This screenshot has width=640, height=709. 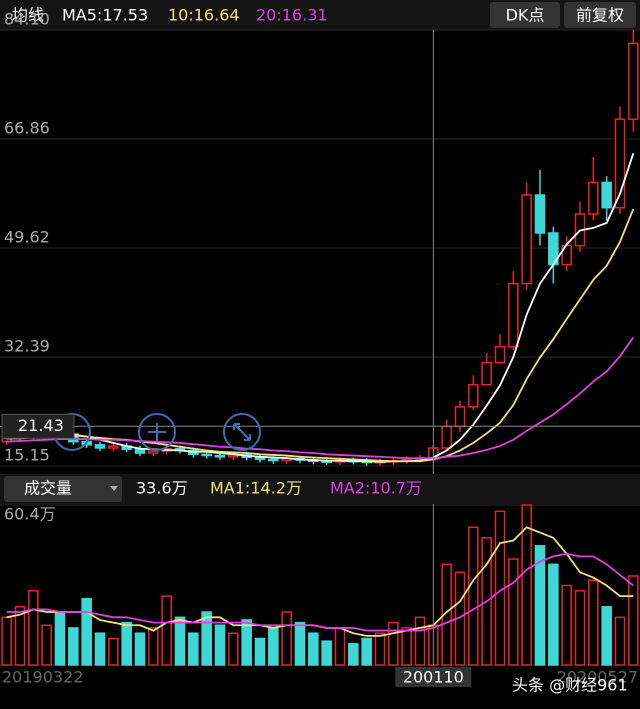 I want to click on adjust-button-label: 前复权, so click(x=600, y=15).